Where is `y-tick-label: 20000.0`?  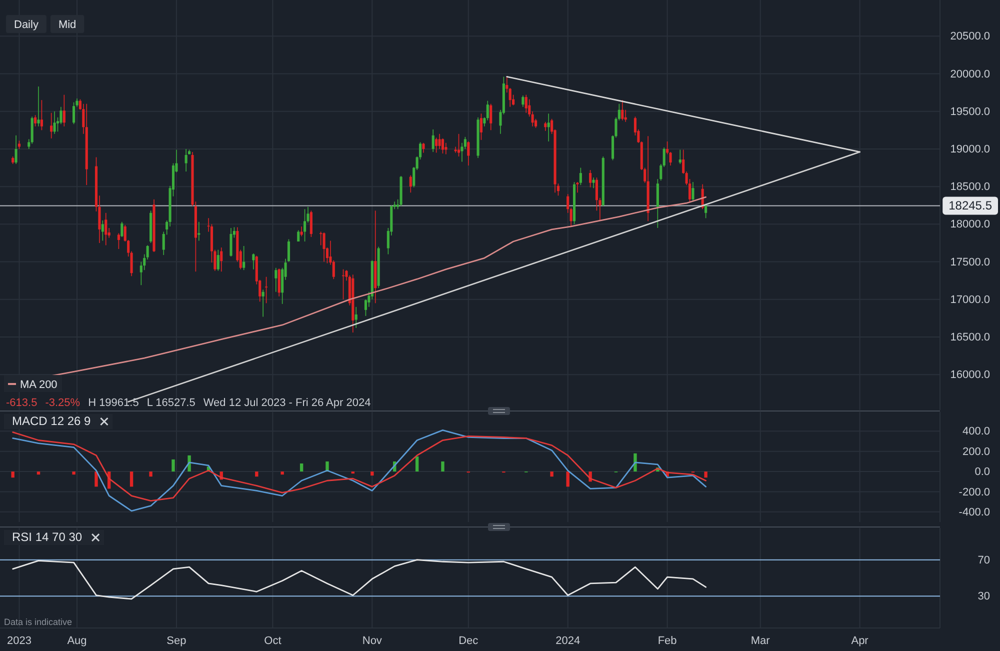
y-tick-label: 20000.0 is located at coordinates (970, 74).